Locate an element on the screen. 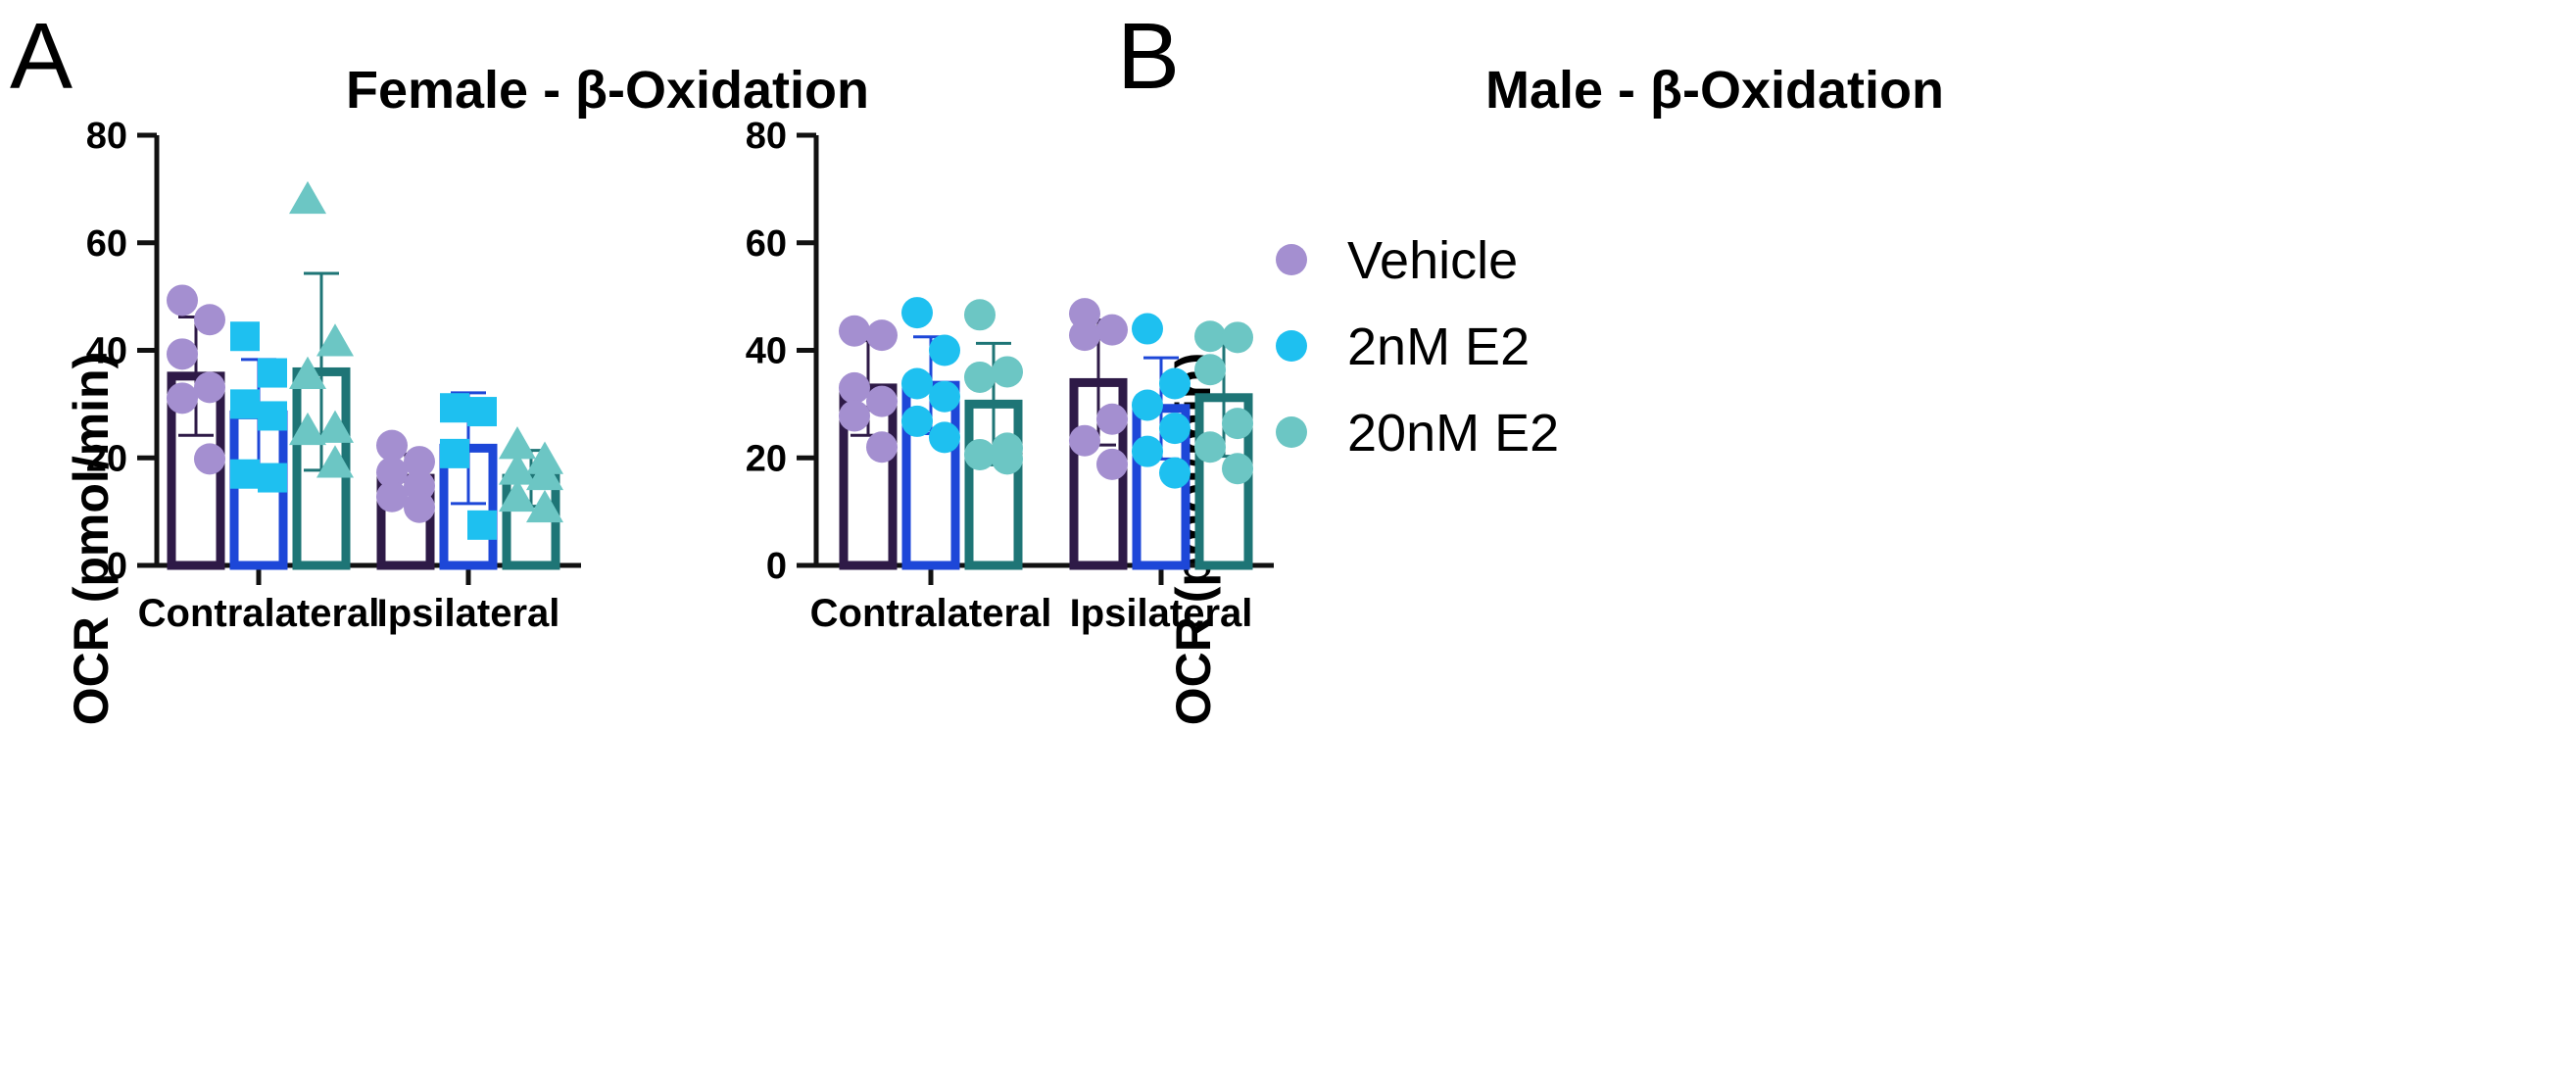  chart-title-male: Male - β-Oxidation is located at coordinates (1714, 90).